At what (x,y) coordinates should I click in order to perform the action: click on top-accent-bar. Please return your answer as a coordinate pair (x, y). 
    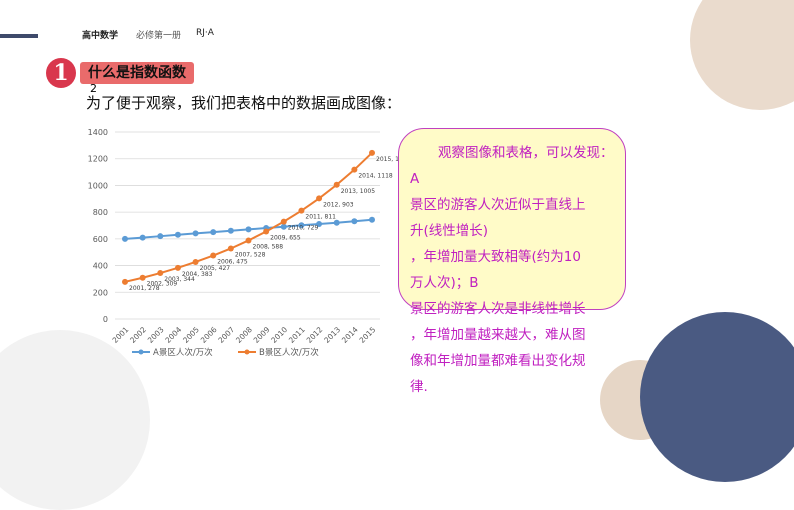
    Looking at the image, I should click on (19, 36).